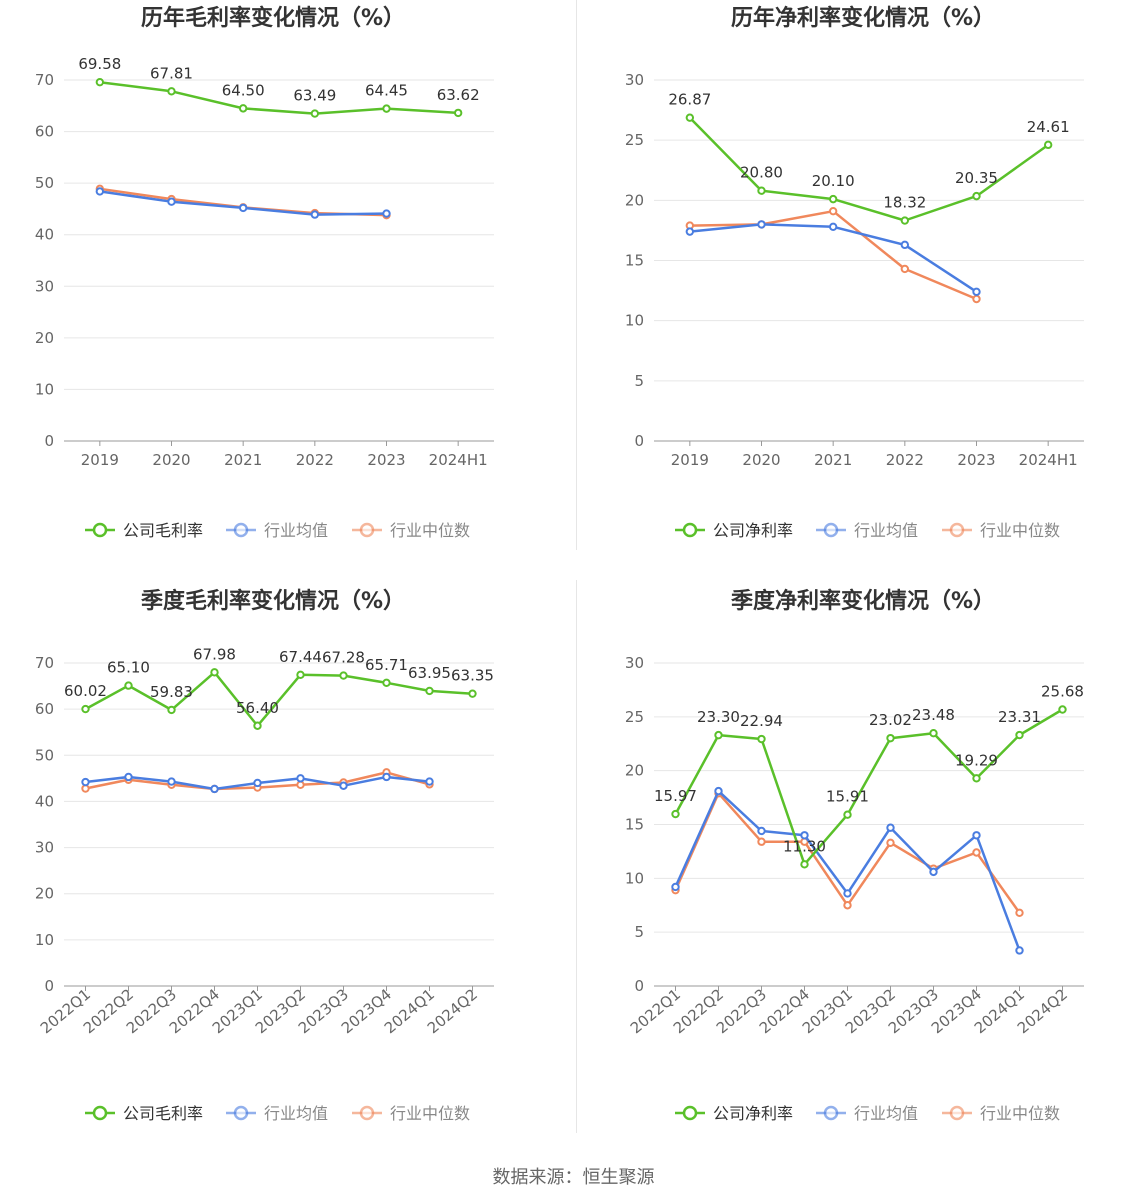 This screenshot has height=1202, width=1147. What do you see at coordinates (257, 708) in the screenshot?
I see `data-label: 56.40` at bounding box center [257, 708].